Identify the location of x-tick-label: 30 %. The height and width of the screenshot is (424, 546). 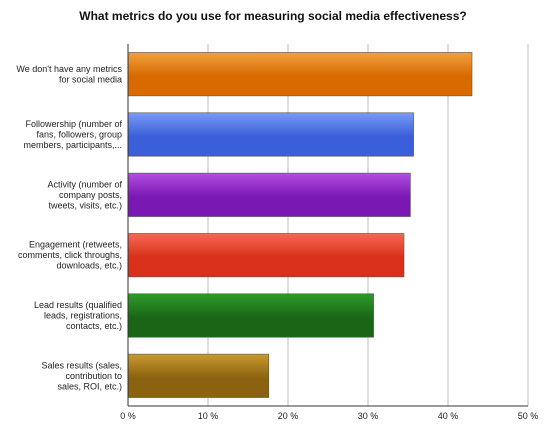
(368, 416).